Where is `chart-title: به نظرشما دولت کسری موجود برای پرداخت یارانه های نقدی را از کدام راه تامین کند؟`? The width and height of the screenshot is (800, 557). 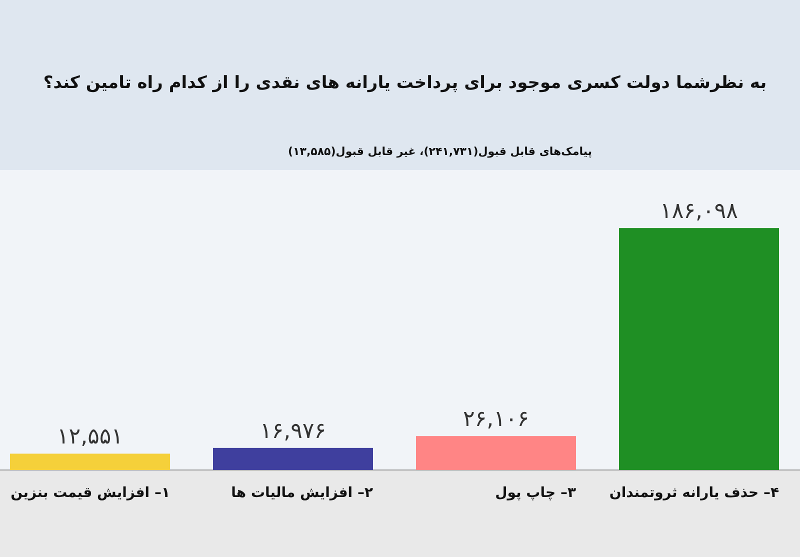
chart-title: به نظرشما دولت کسری موجود برای پرداخت یارانه های نقدی را از کدام راه تامین کند؟ is located at coordinates (405, 83).